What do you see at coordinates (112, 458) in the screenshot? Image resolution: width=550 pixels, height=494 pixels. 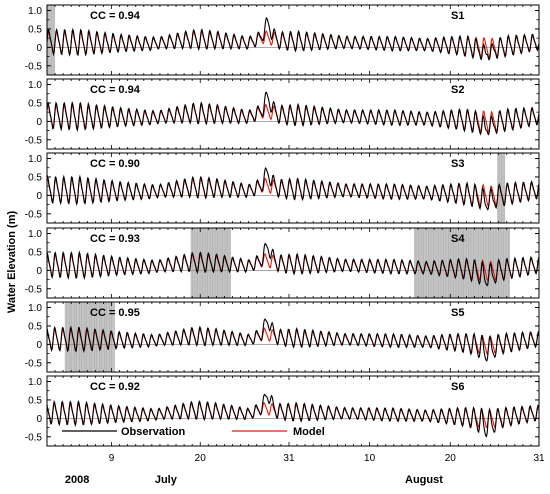 I see `x-tick-label: 9` at bounding box center [112, 458].